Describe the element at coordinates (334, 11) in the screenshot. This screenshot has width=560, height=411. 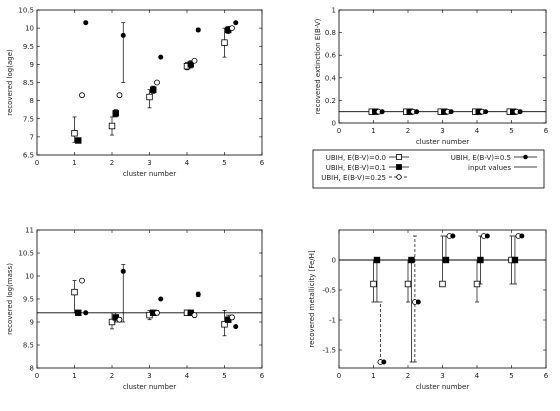
I see `y-tick-label: 1` at that location.